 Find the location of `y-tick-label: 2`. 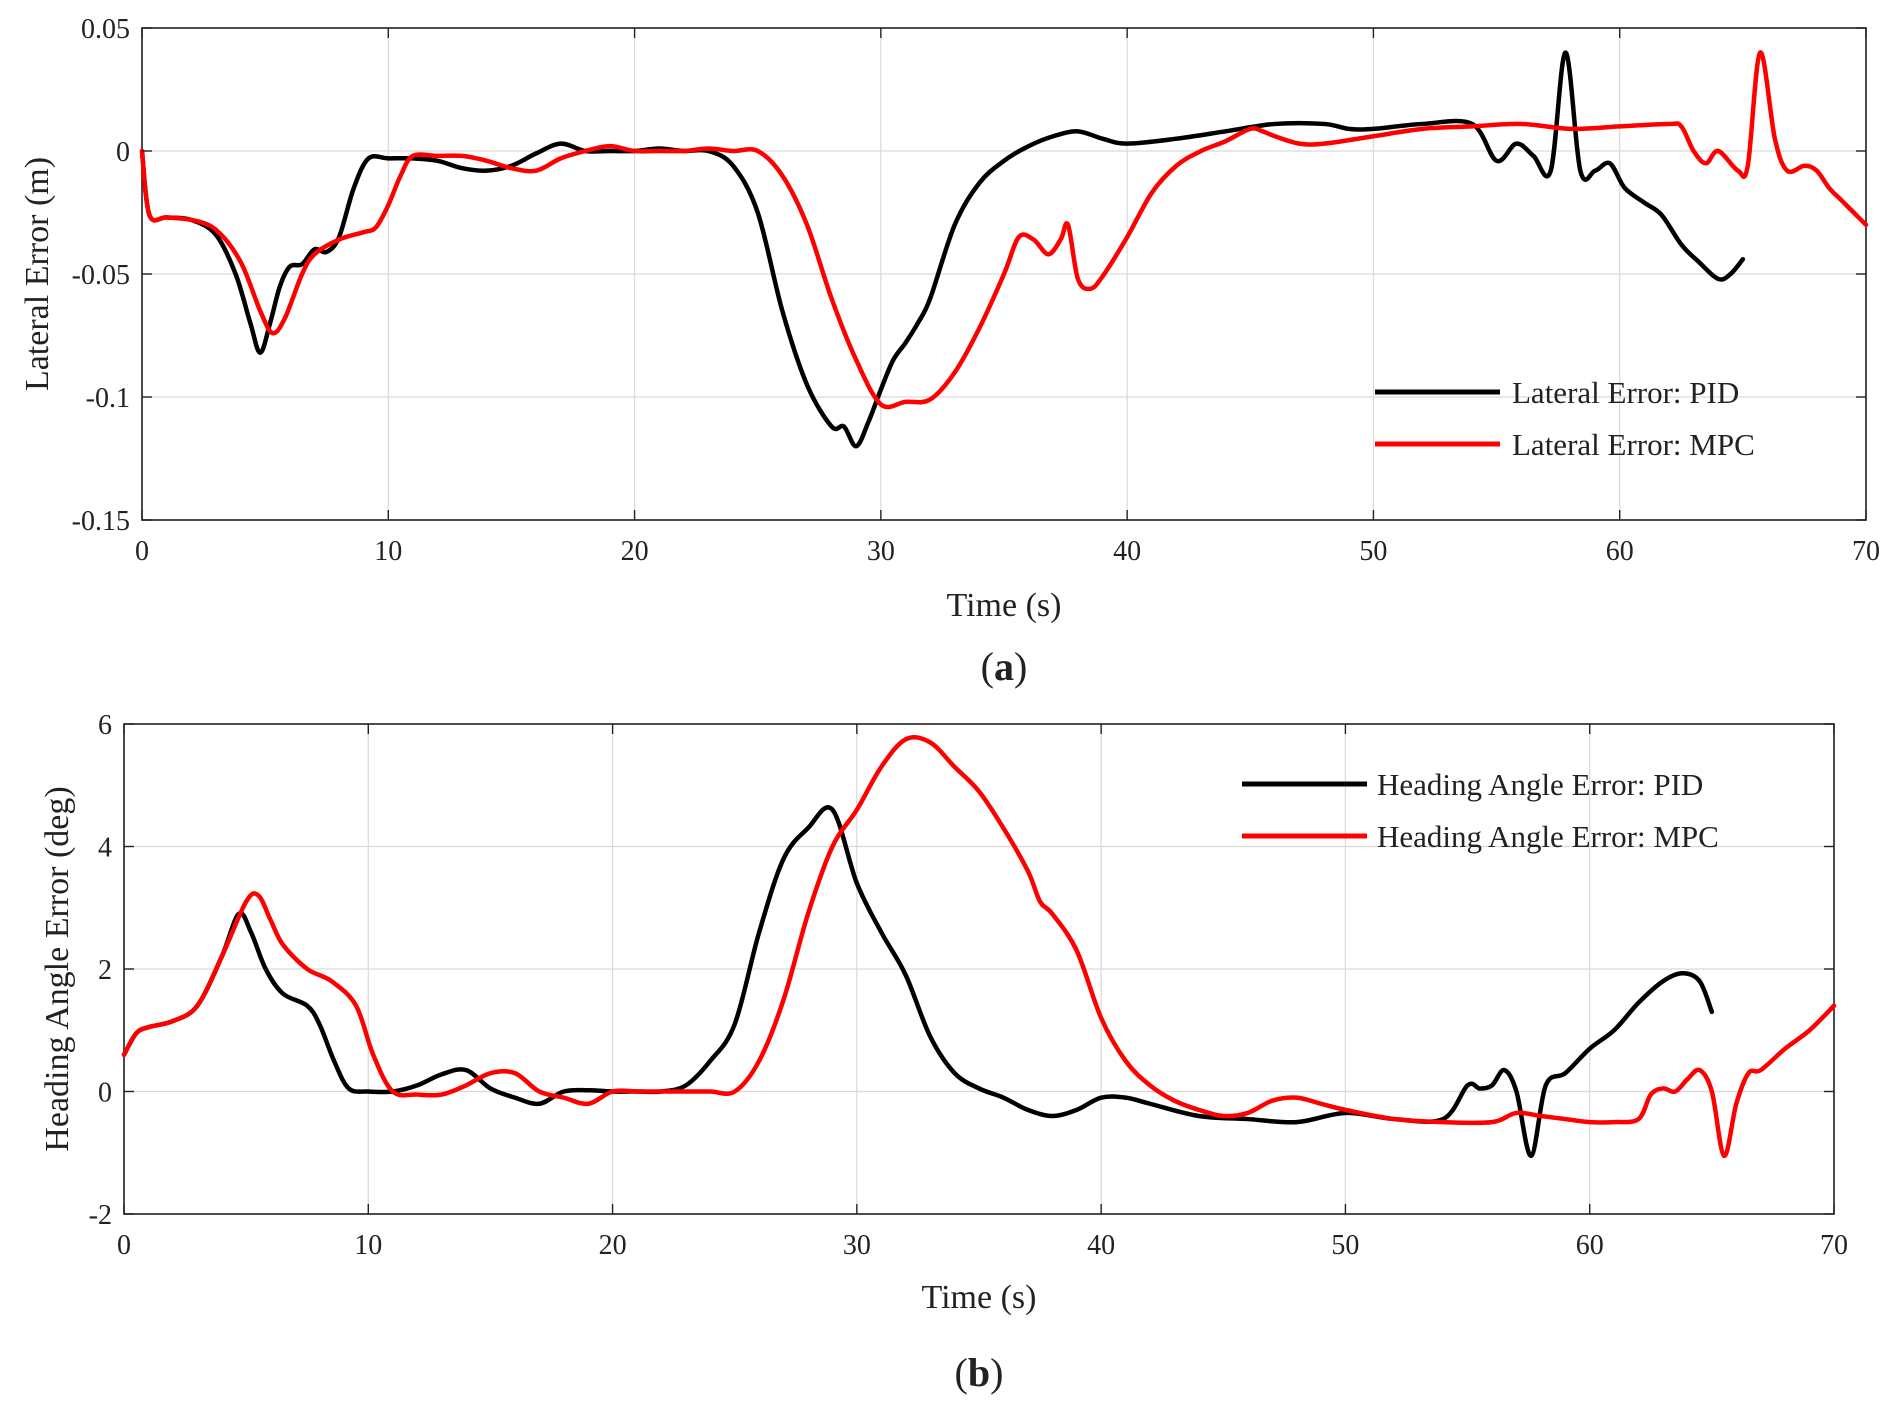

y-tick-label: 2 is located at coordinates (105, 970).